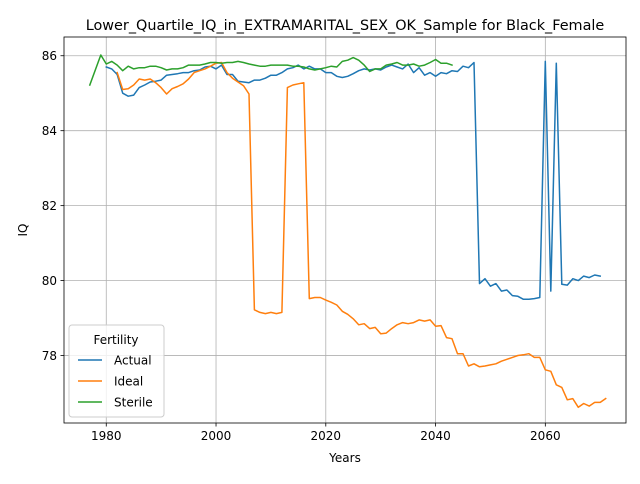 The height and width of the screenshot is (484, 640). I want to click on x-tick-label: 2060, so click(545, 436).